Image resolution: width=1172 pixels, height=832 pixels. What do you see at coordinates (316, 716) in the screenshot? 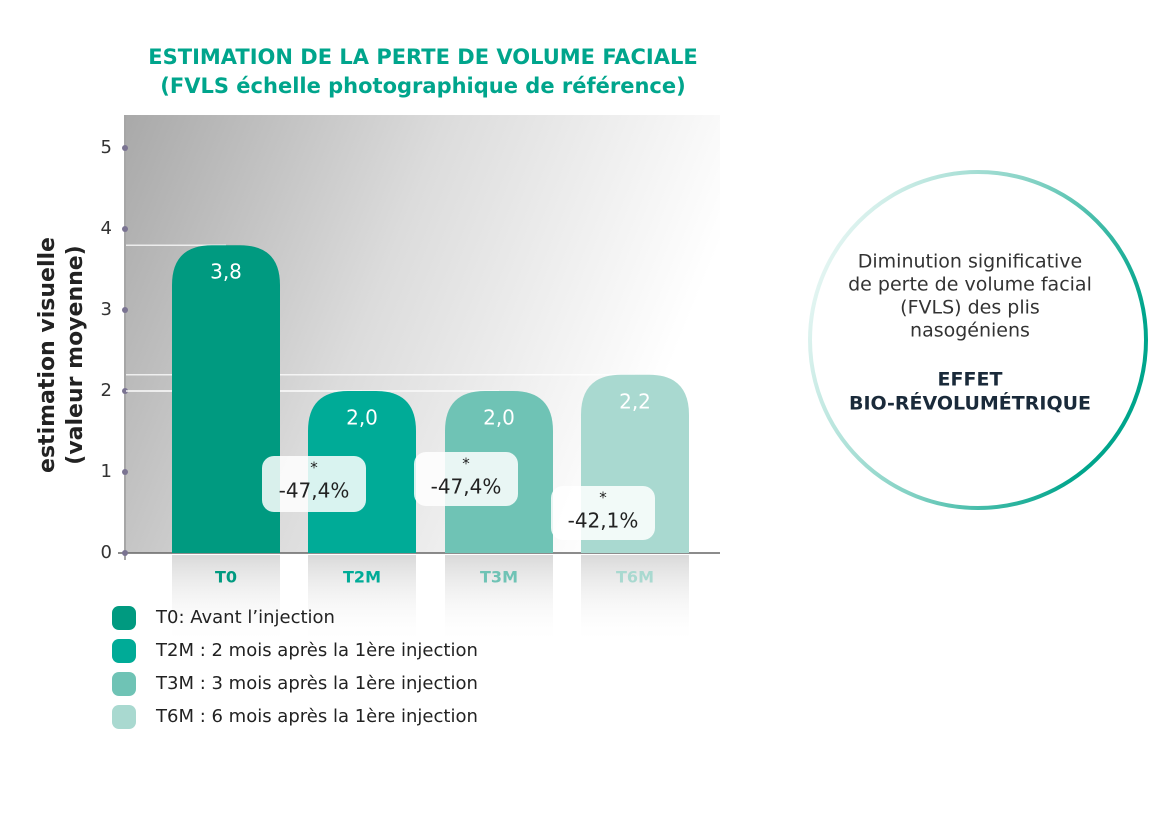
I see `legend-label: T6M : 6 mois après la 1ère injection` at bounding box center [316, 716].